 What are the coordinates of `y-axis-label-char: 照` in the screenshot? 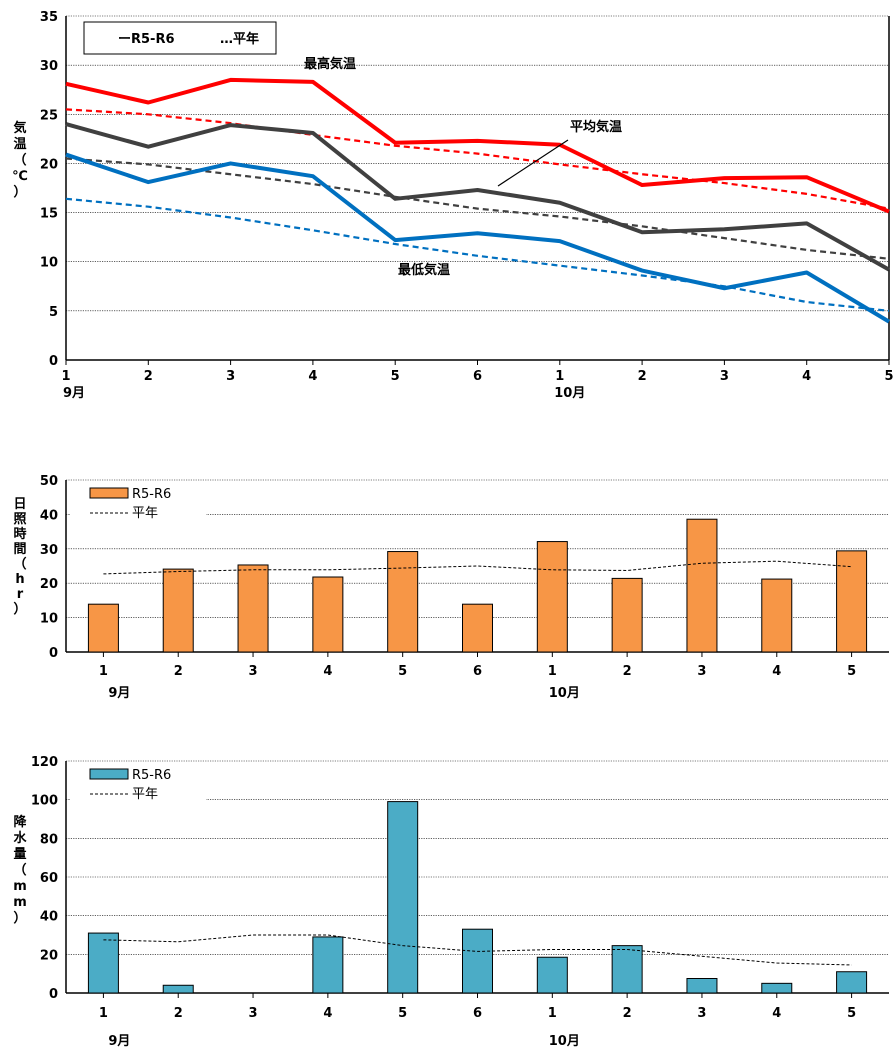 It's located at (19, 519).